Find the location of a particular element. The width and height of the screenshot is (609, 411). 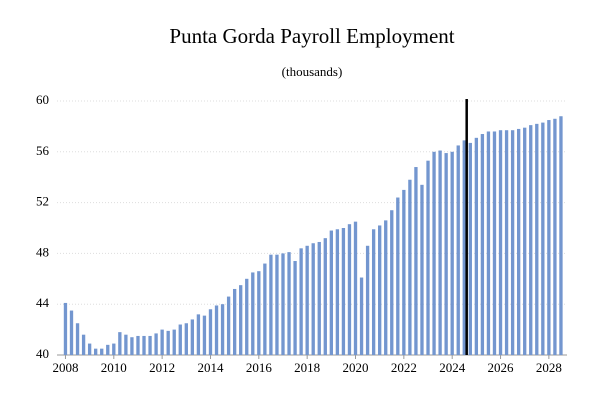

x-tick-label: 2016 is located at coordinates (259, 367).